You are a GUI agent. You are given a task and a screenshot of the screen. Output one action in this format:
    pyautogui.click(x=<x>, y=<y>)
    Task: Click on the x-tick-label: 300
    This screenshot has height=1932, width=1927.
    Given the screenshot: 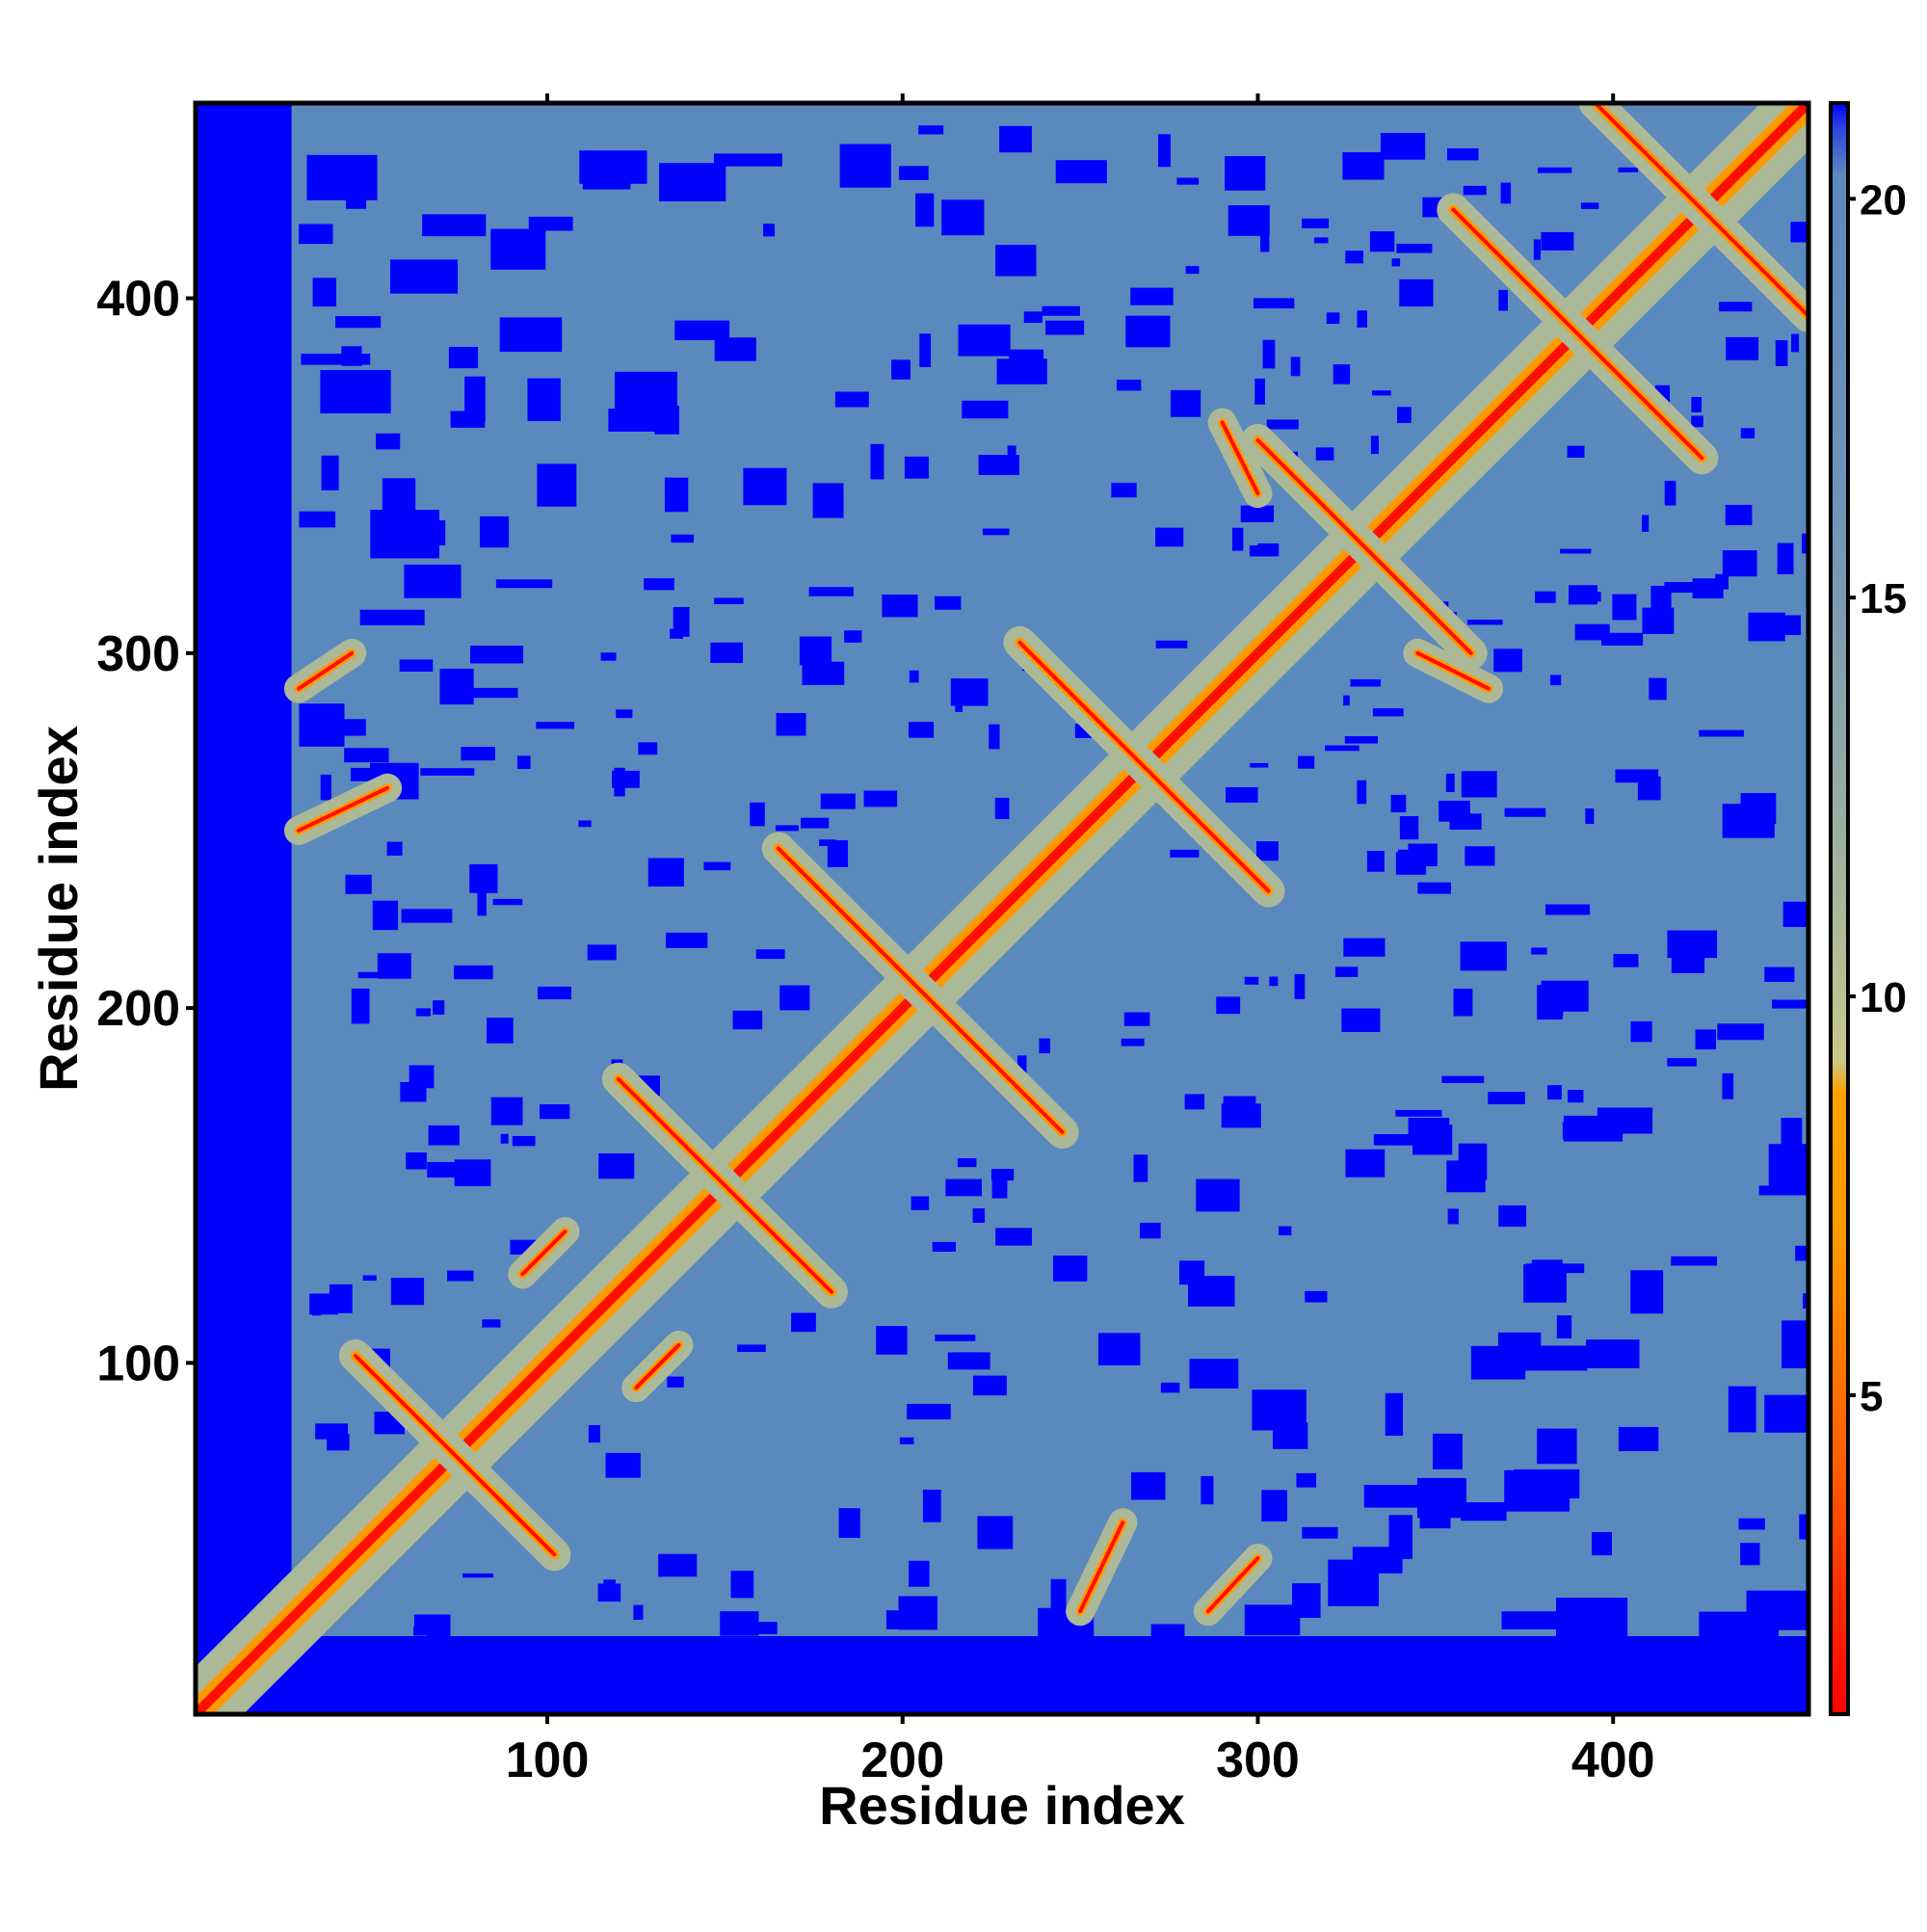 What is the action you would take?
    pyautogui.click(x=1258, y=1760)
    